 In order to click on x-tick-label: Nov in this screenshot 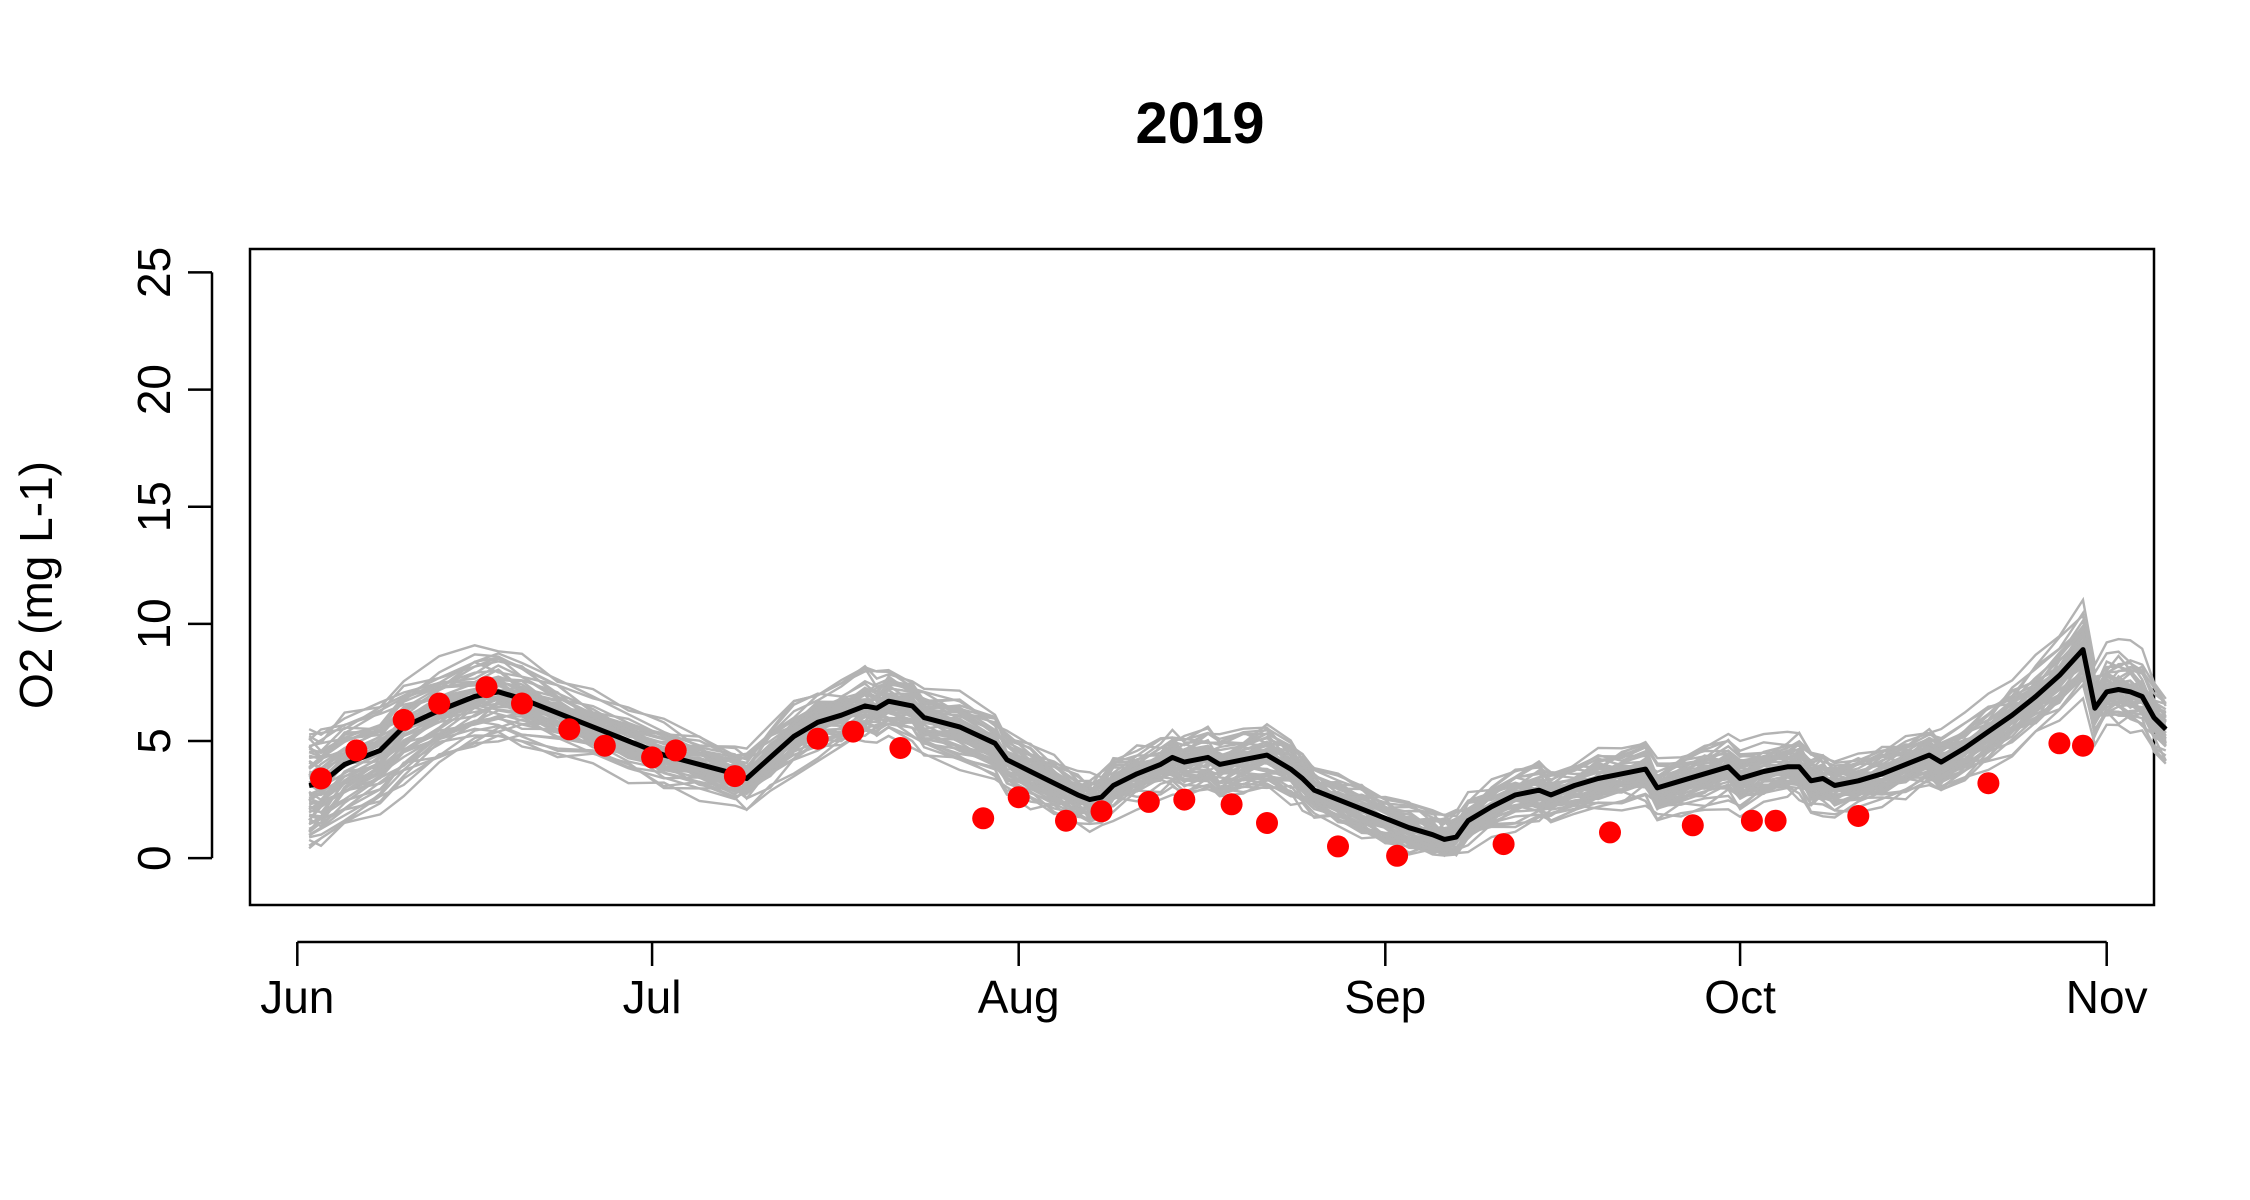, I will do `click(2107, 997)`.